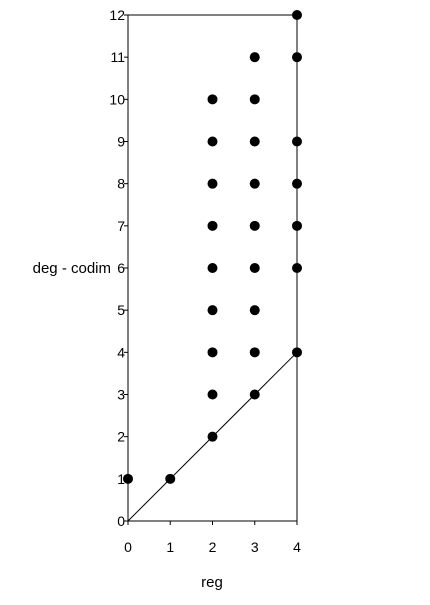 Image resolution: width=430 pixels, height=605 pixels. Describe the element at coordinates (255, 547) in the screenshot. I see `x-tick-label: 3` at that location.